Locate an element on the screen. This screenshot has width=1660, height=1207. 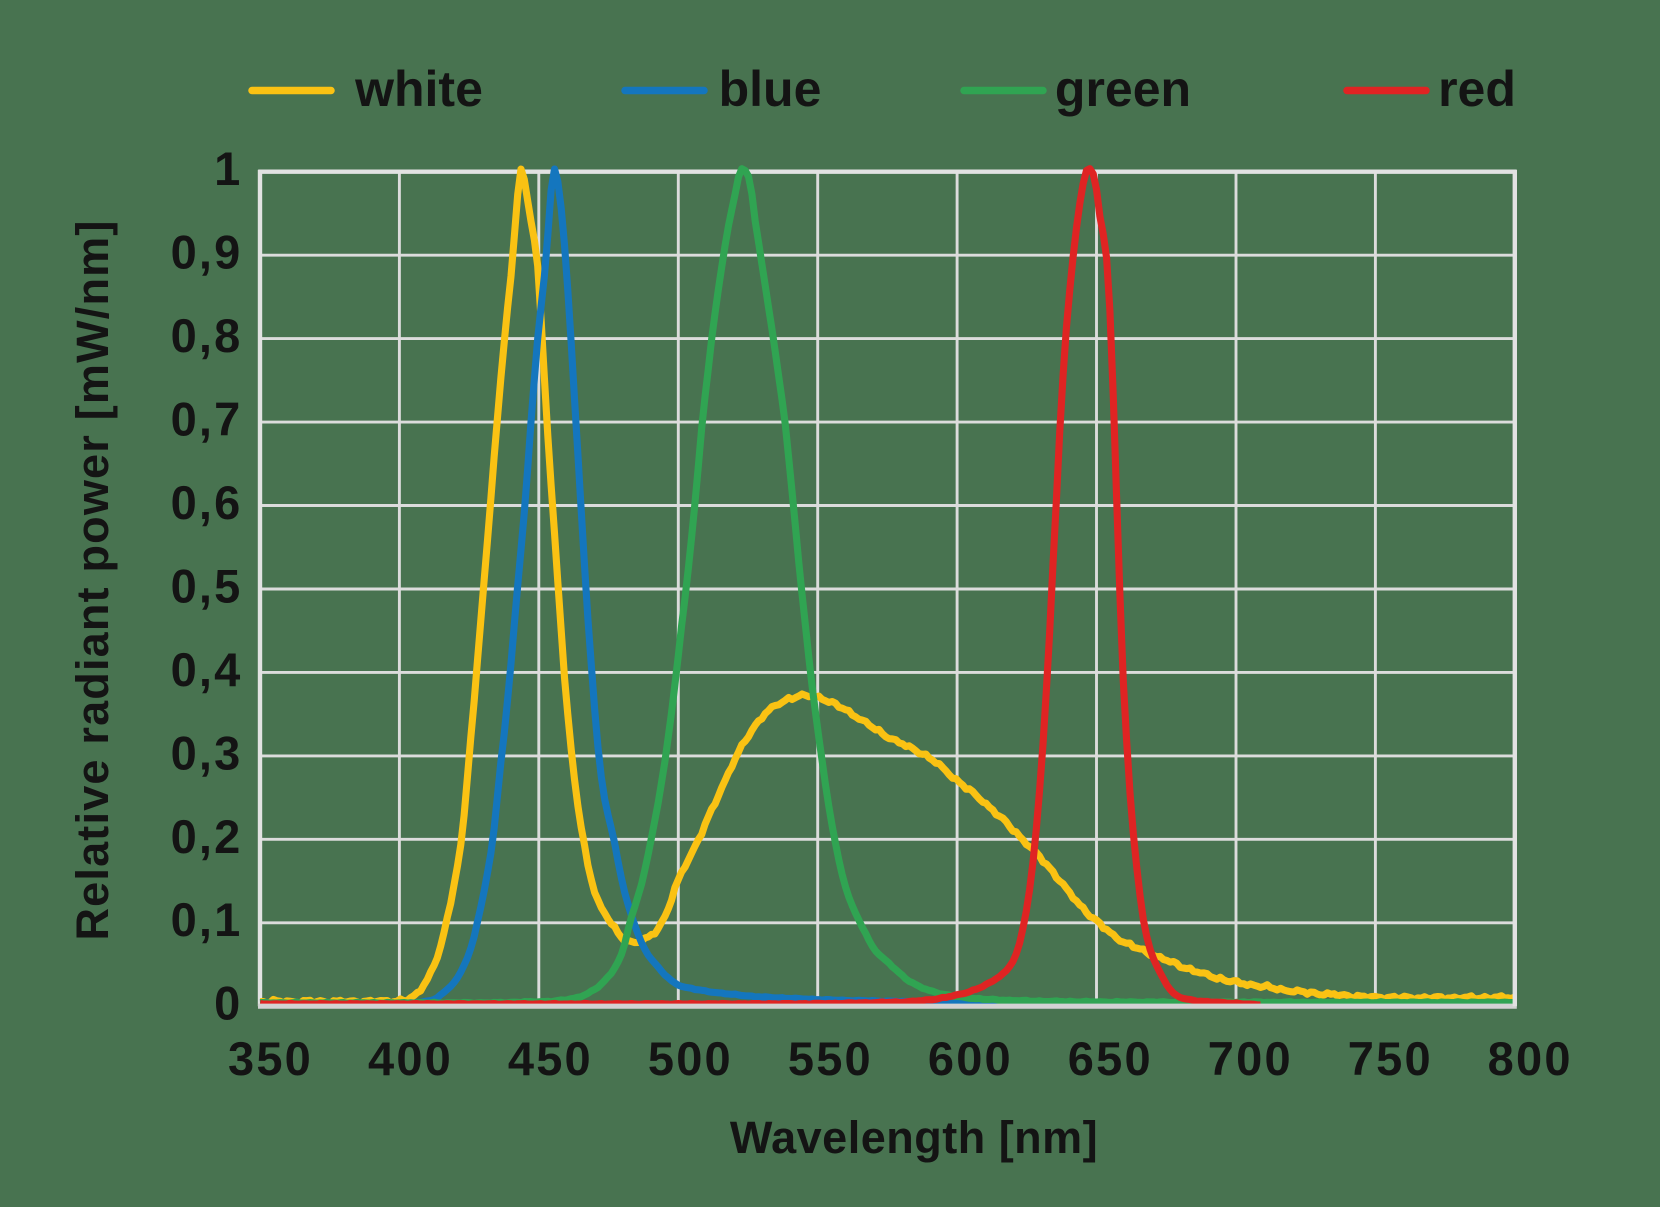
svg-text: Relative radiant power [mW/nm] is located at coordinates (92, 579).